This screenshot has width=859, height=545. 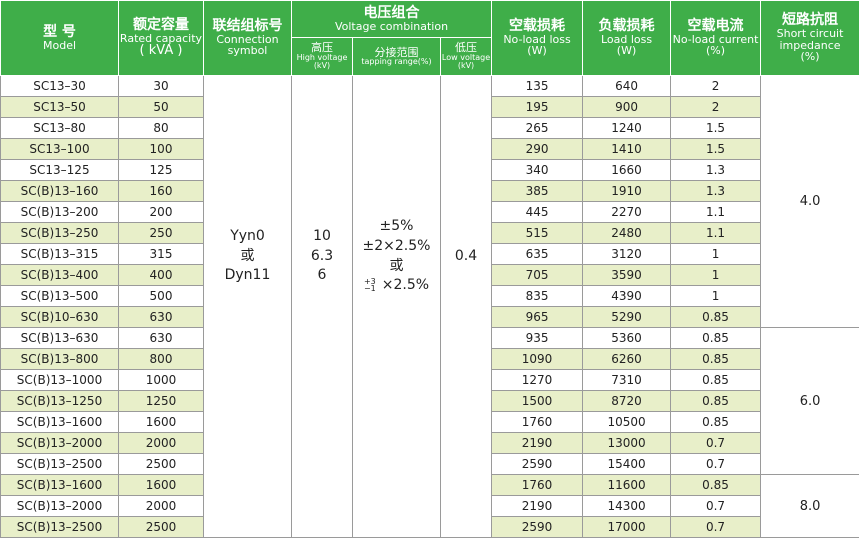 I want to click on header-text: 负载损耗, so click(x=626, y=26).